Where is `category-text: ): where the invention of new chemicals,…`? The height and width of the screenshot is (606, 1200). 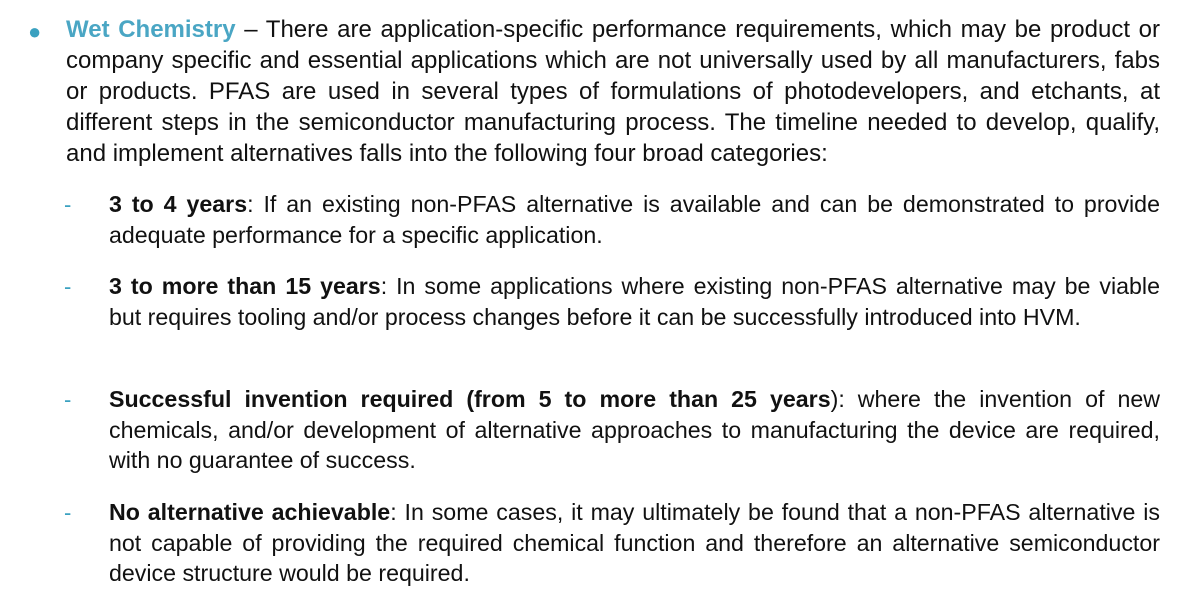 category-text: ): where the invention of new chemicals,… is located at coordinates (634, 429).